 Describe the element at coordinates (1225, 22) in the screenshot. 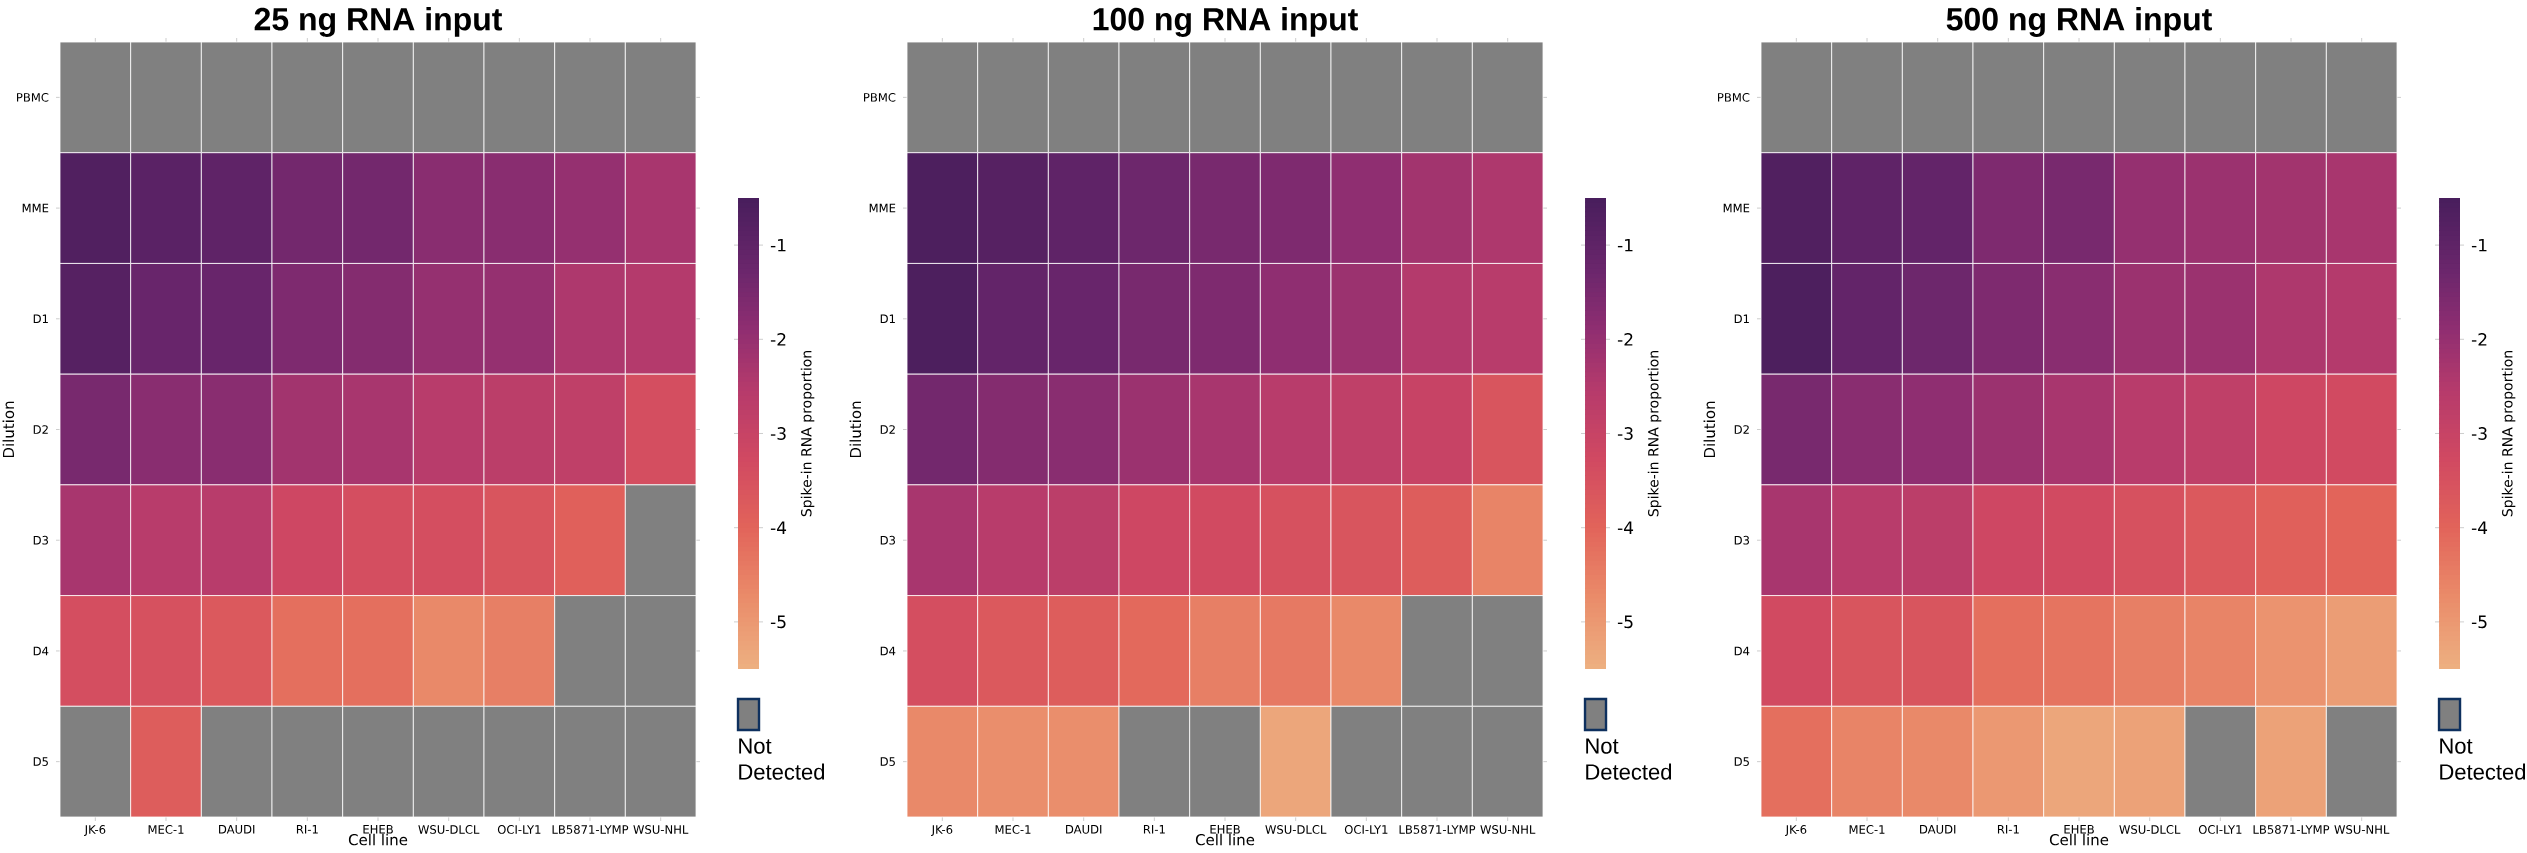

I see `chart-title: 100 ng RNA input` at that location.